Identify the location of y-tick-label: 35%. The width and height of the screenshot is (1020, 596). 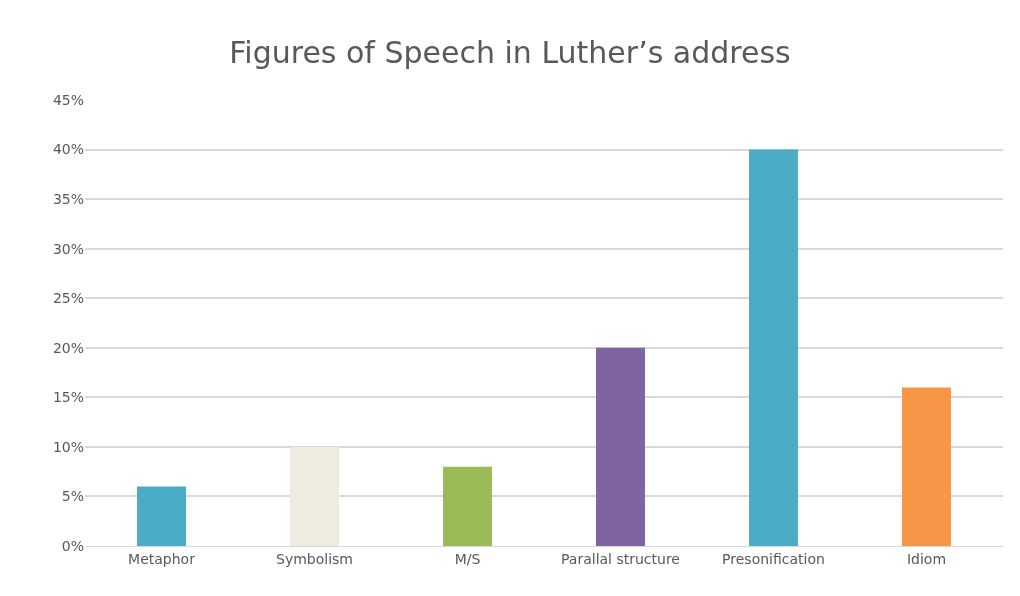
(68, 199).